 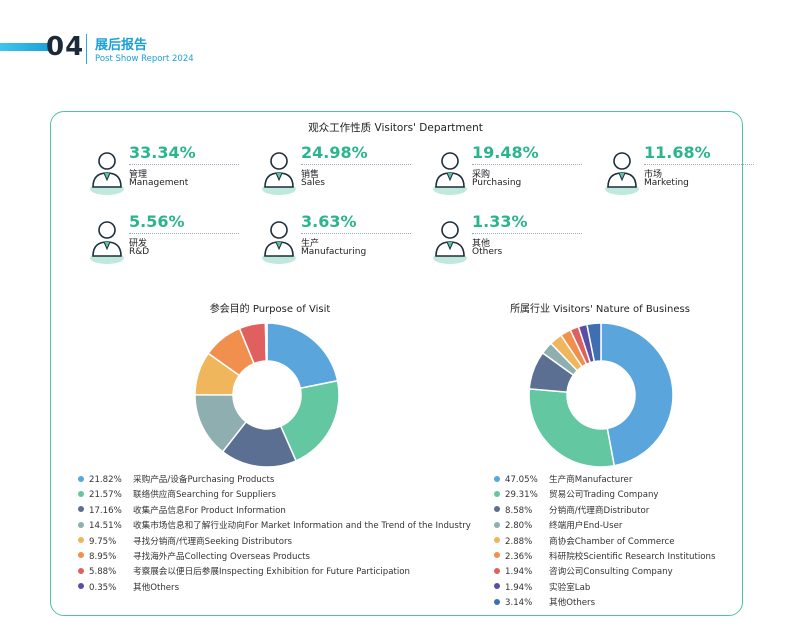 I want to click on legend-entry: 0.35% 其他Others, so click(x=274, y=588).